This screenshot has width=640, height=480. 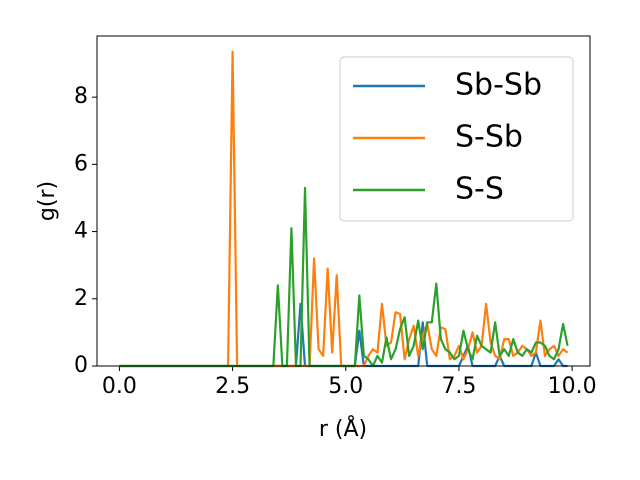 I want to click on y-tick-label: 0, so click(x=81, y=365).